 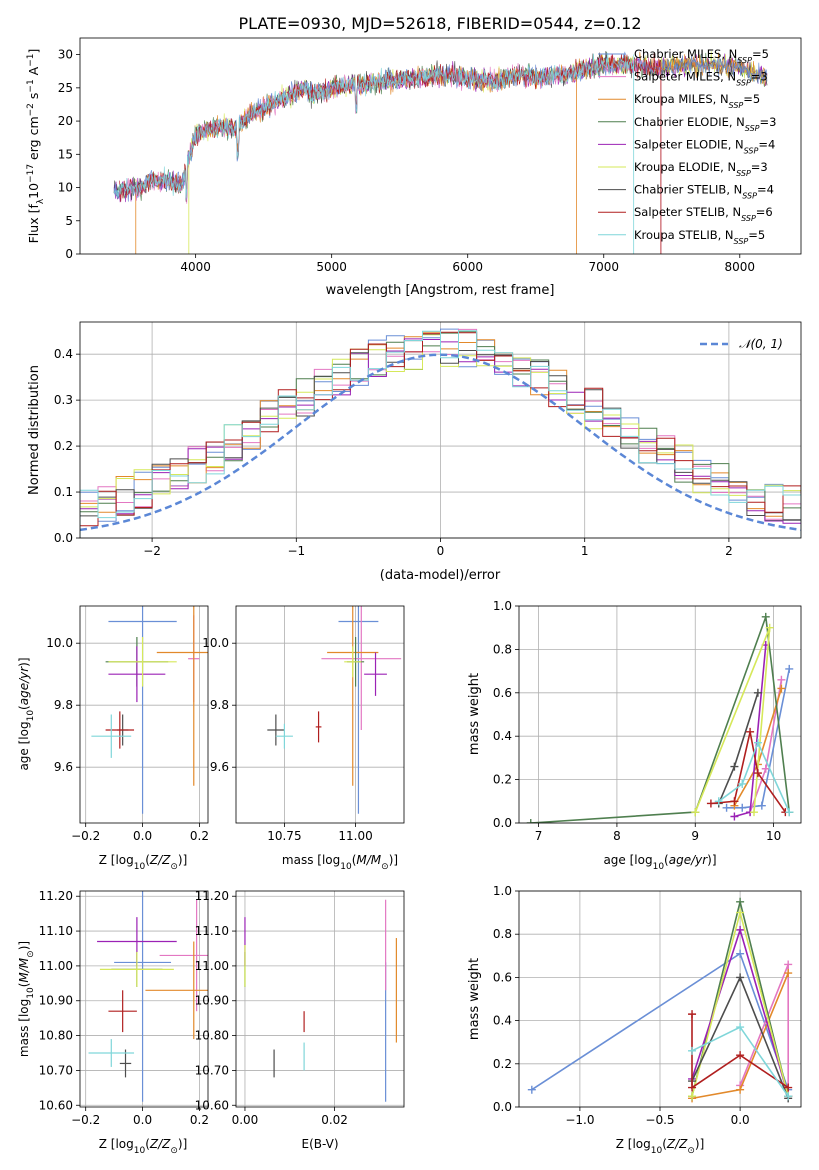 What do you see at coordinates (212, 896) in the screenshot?
I see `y-tick-label: 11.20` at bounding box center [212, 896].